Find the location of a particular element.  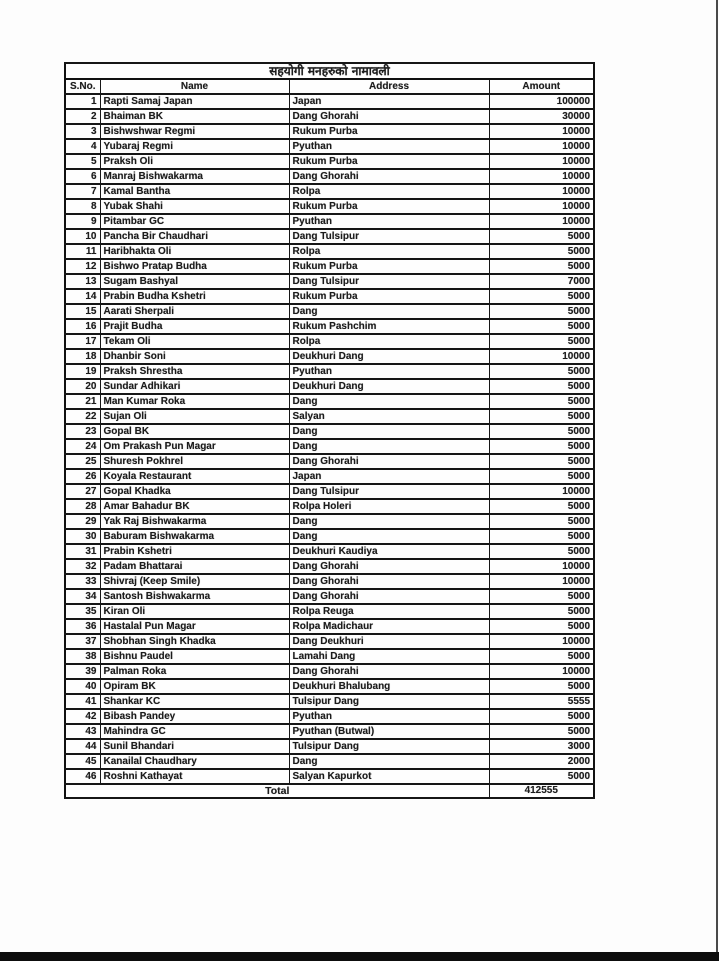

table-row: 32 Padam Bhattarai Dang Ghorahi 10000 is located at coordinates (329, 566).